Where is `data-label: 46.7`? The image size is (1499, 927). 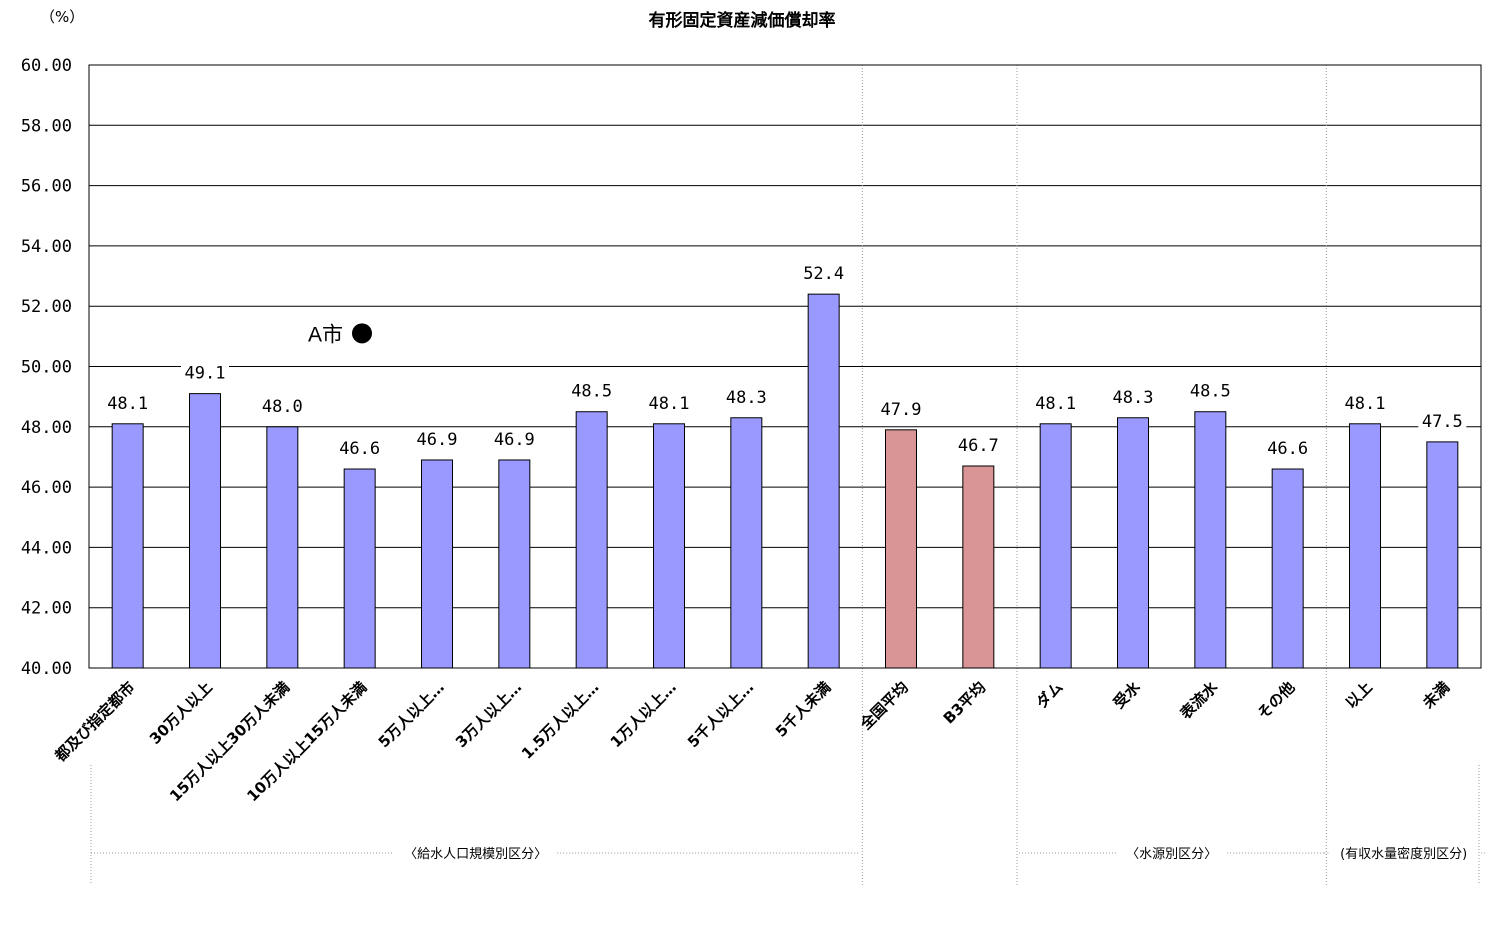
data-label: 46.7 is located at coordinates (978, 446).